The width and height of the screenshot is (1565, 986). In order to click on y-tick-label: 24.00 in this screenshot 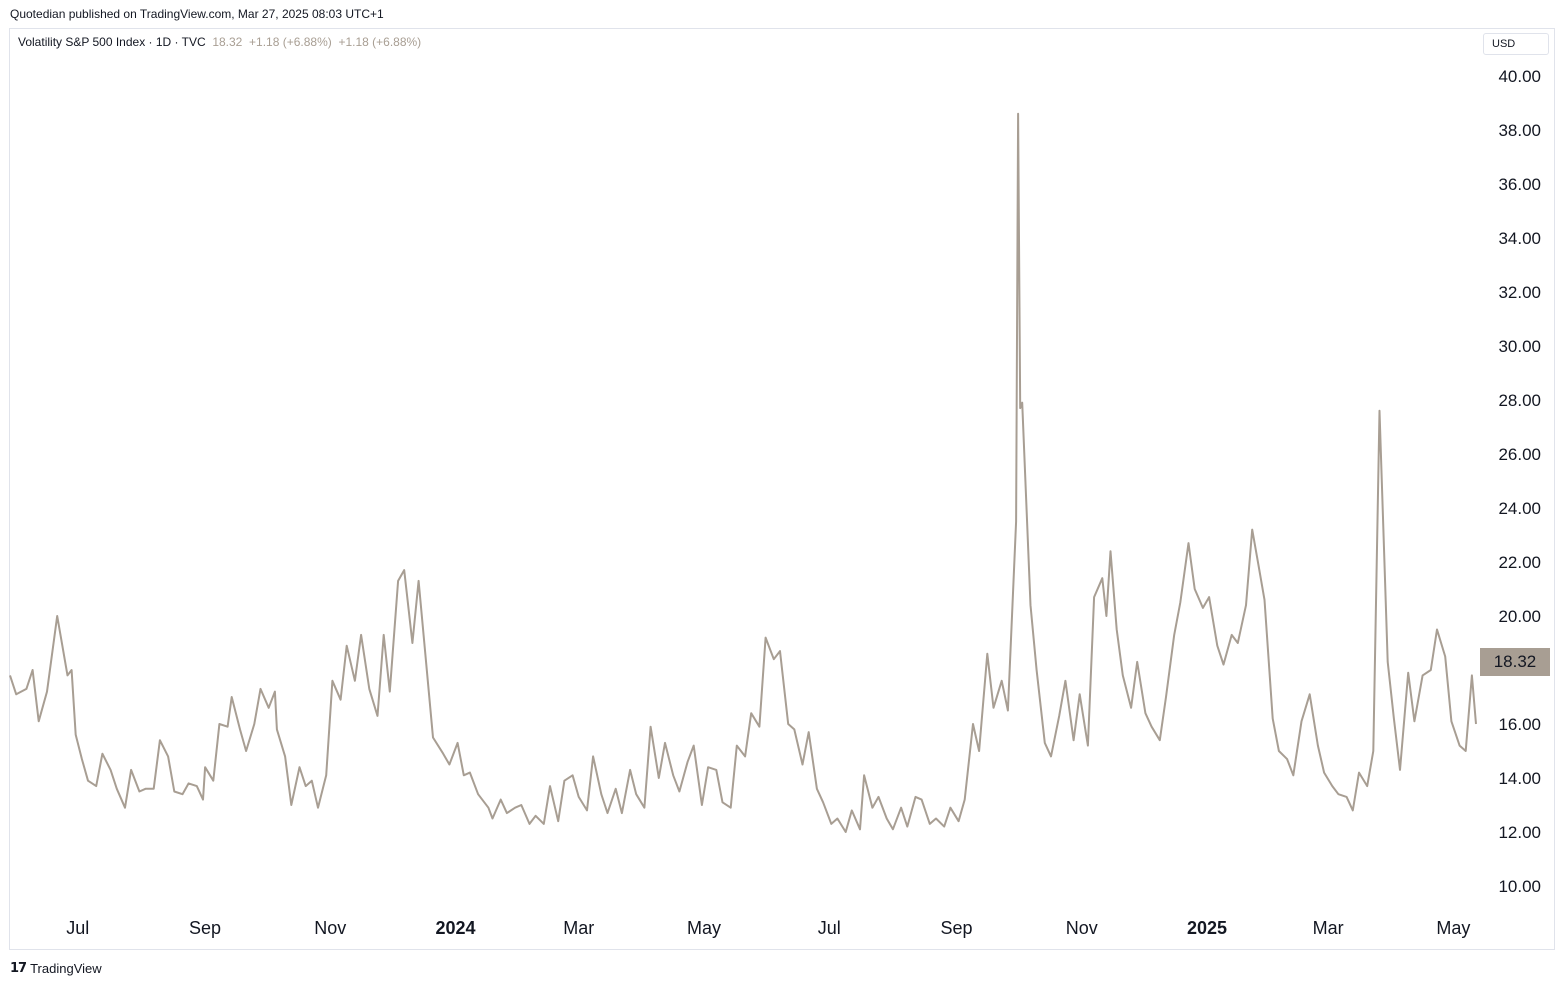, I will do `click(1519, 508)`.